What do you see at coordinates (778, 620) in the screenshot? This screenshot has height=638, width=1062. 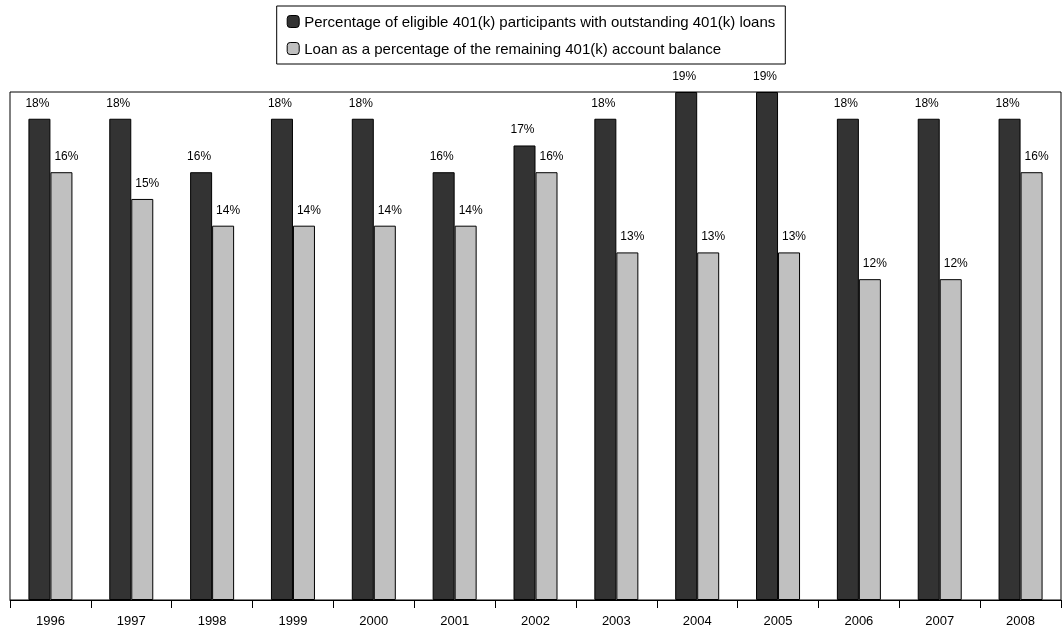 I see `x-tick-label: 2005` at bounding box center [778, 620].